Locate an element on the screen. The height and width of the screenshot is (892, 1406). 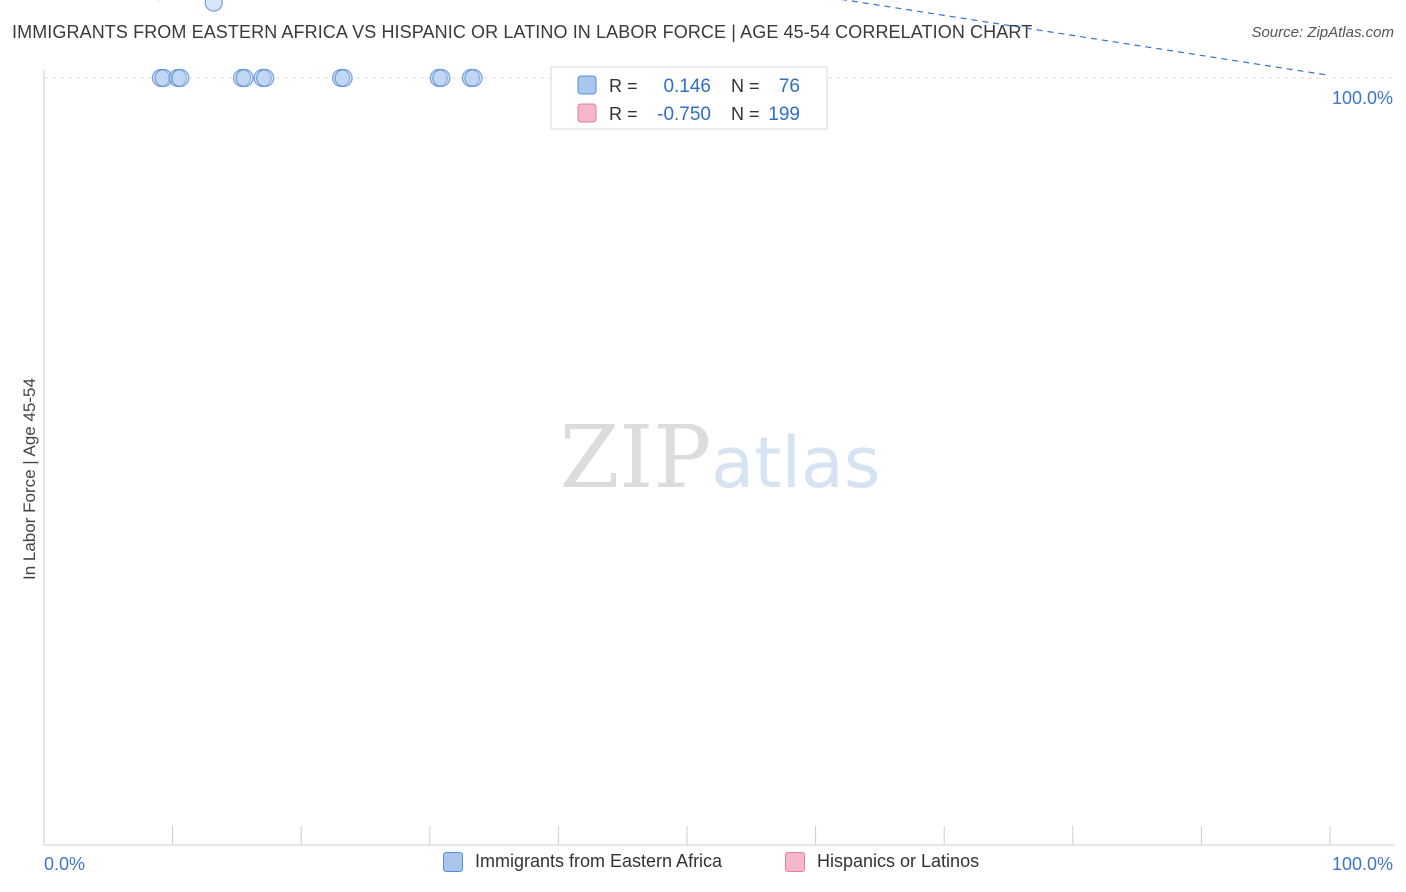
y-tick-label: 100.0% is located at coordinates (1362, 98).